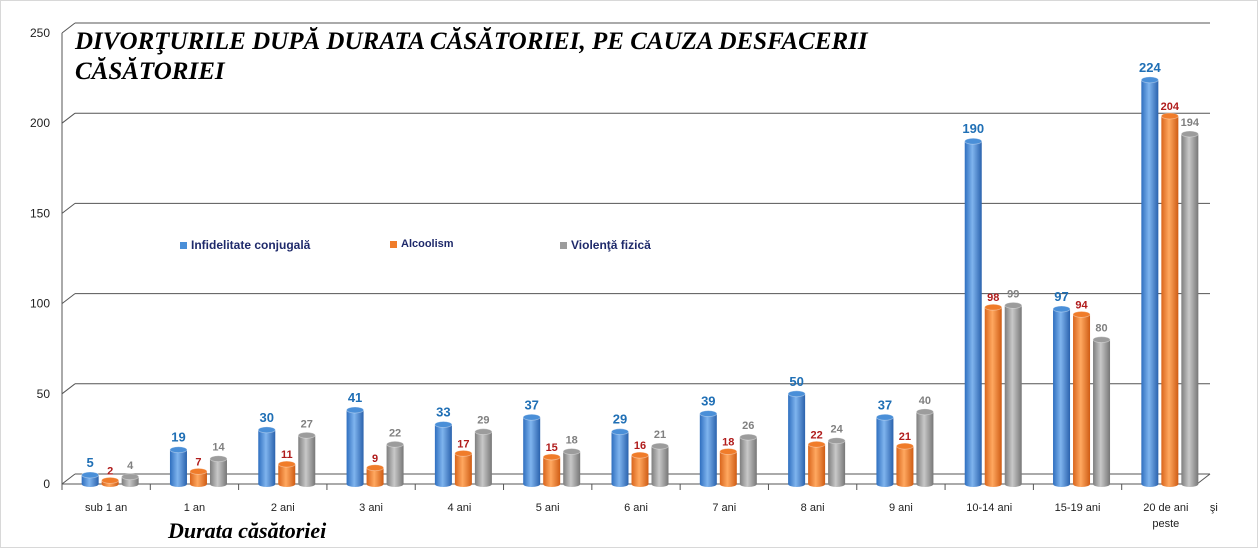 The height and width of the screenshot is (548, 1258). Describe the element at coordinates (463, 444) in the screenshot. I see `data-label: 17` at that location.